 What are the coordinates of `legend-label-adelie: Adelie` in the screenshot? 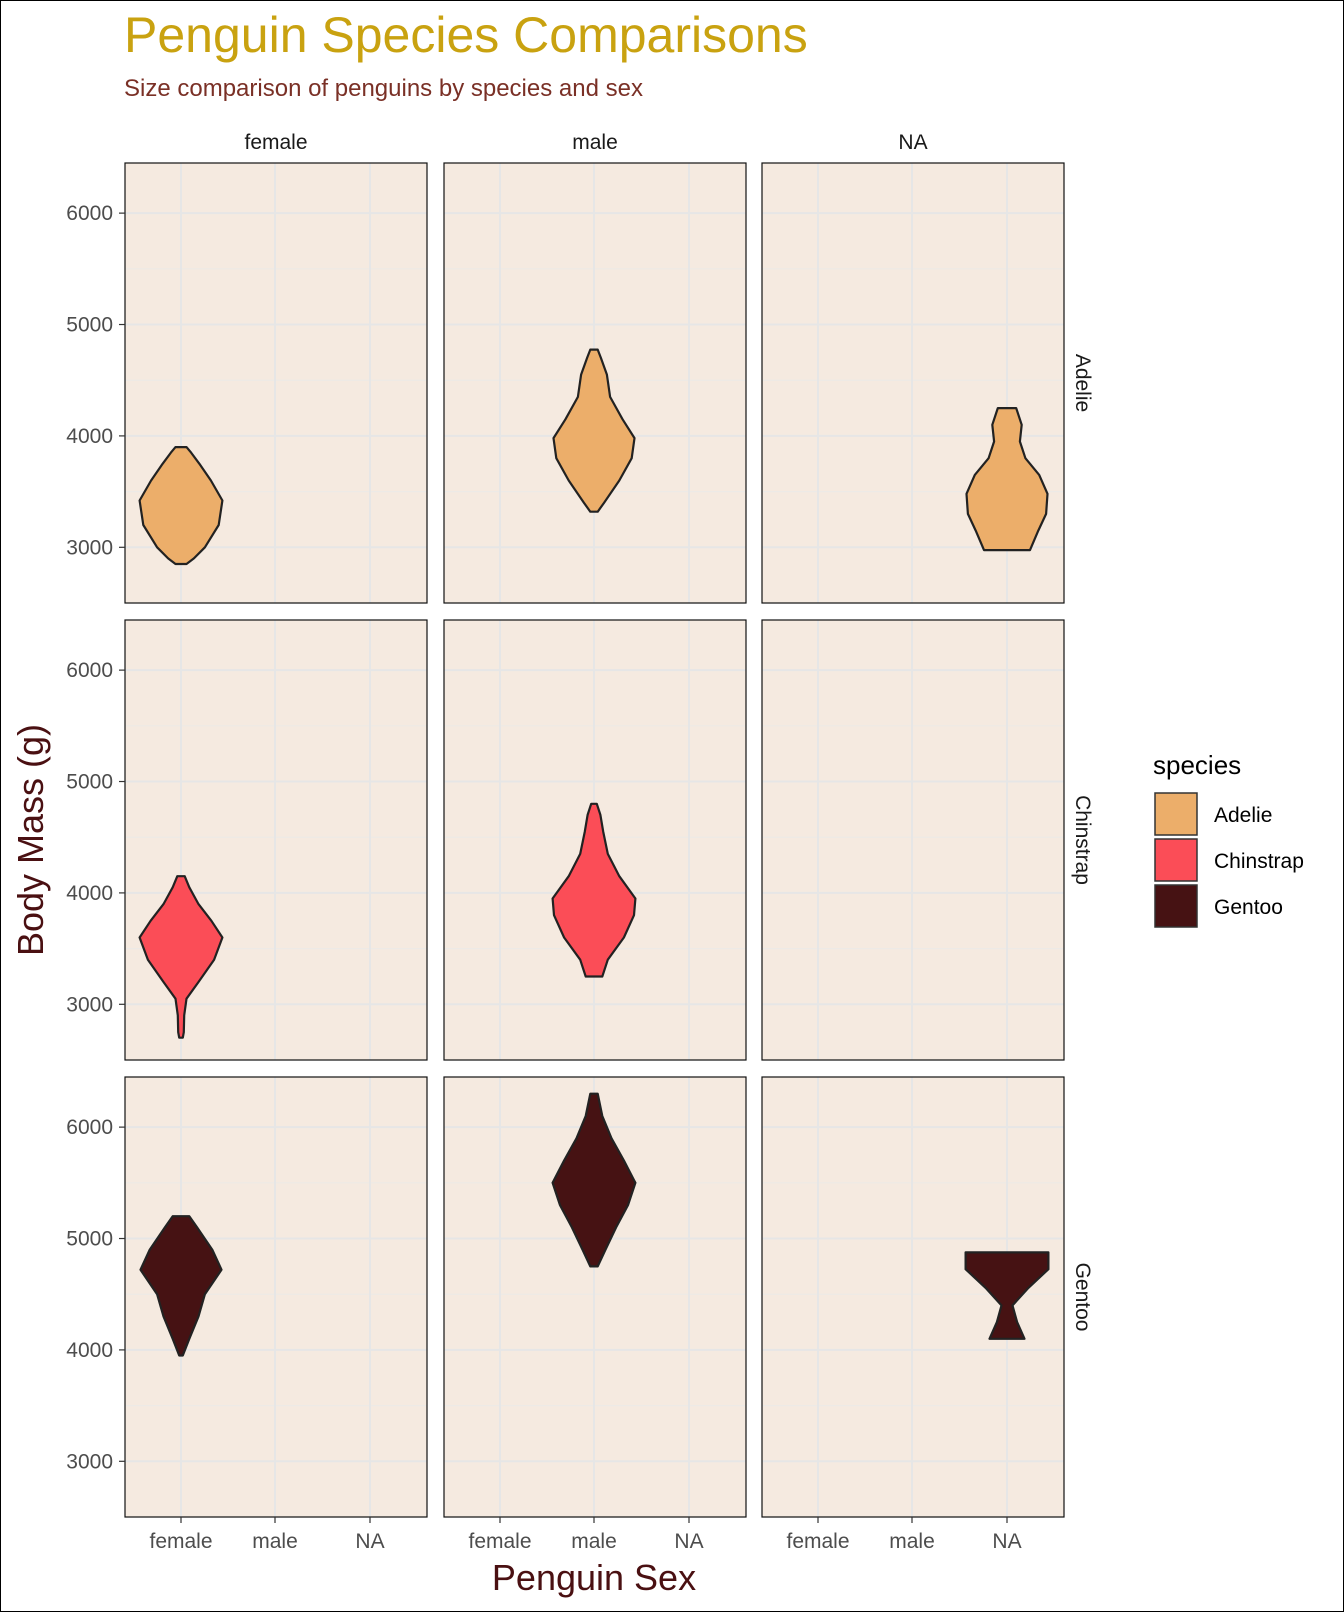 It's located at (1243, 815).